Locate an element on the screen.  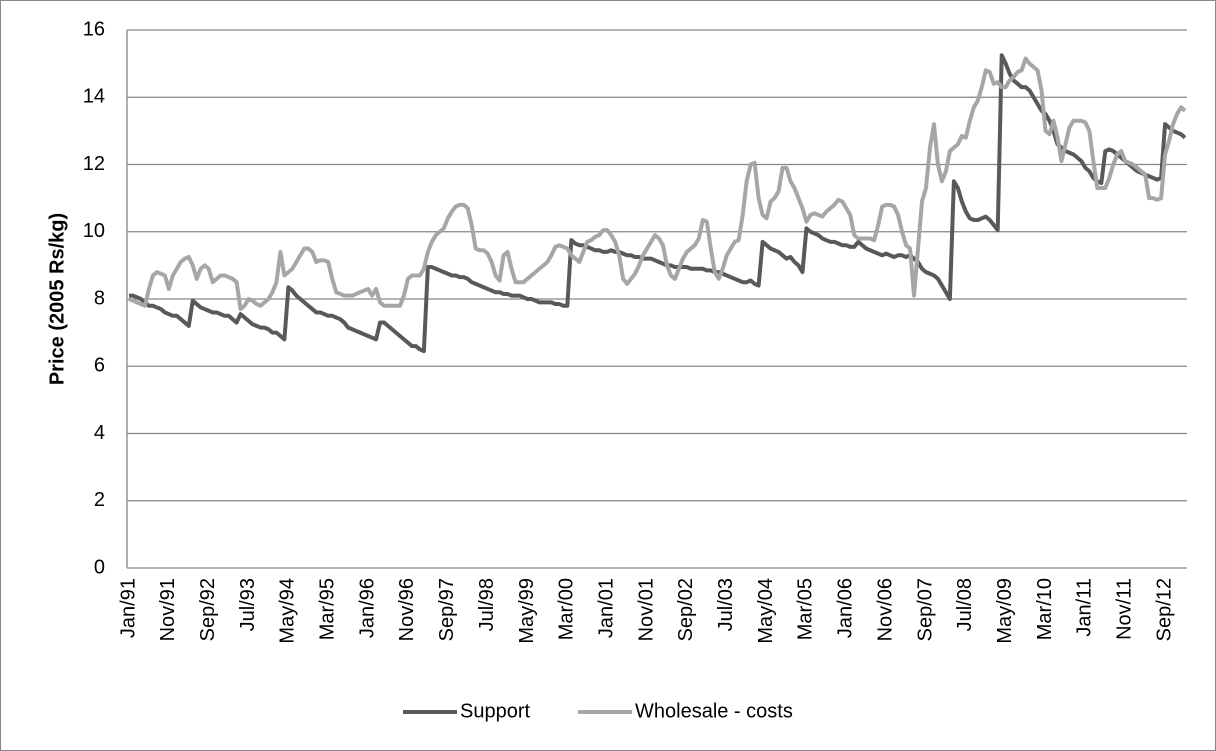
x-tick-label: Jul/98 is located at coordinates (487, 604).